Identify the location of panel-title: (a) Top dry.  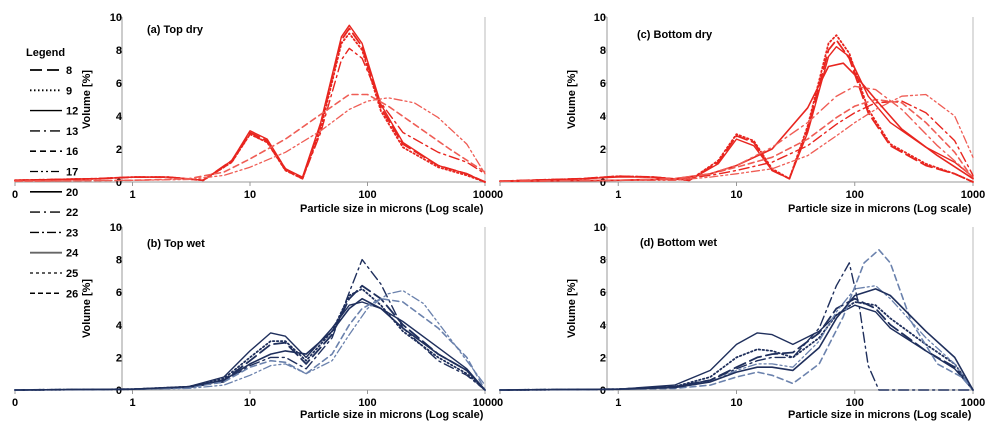
(175, 30).